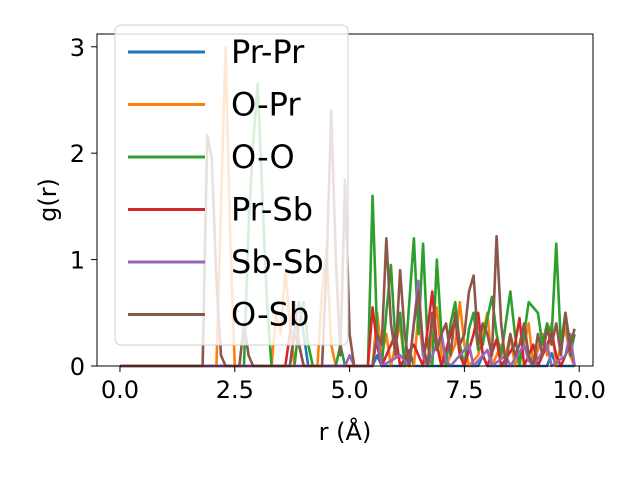  Describe the element at coordinates (77, 367) in the screenshot. I see `y-tick-label: 0` at that location.